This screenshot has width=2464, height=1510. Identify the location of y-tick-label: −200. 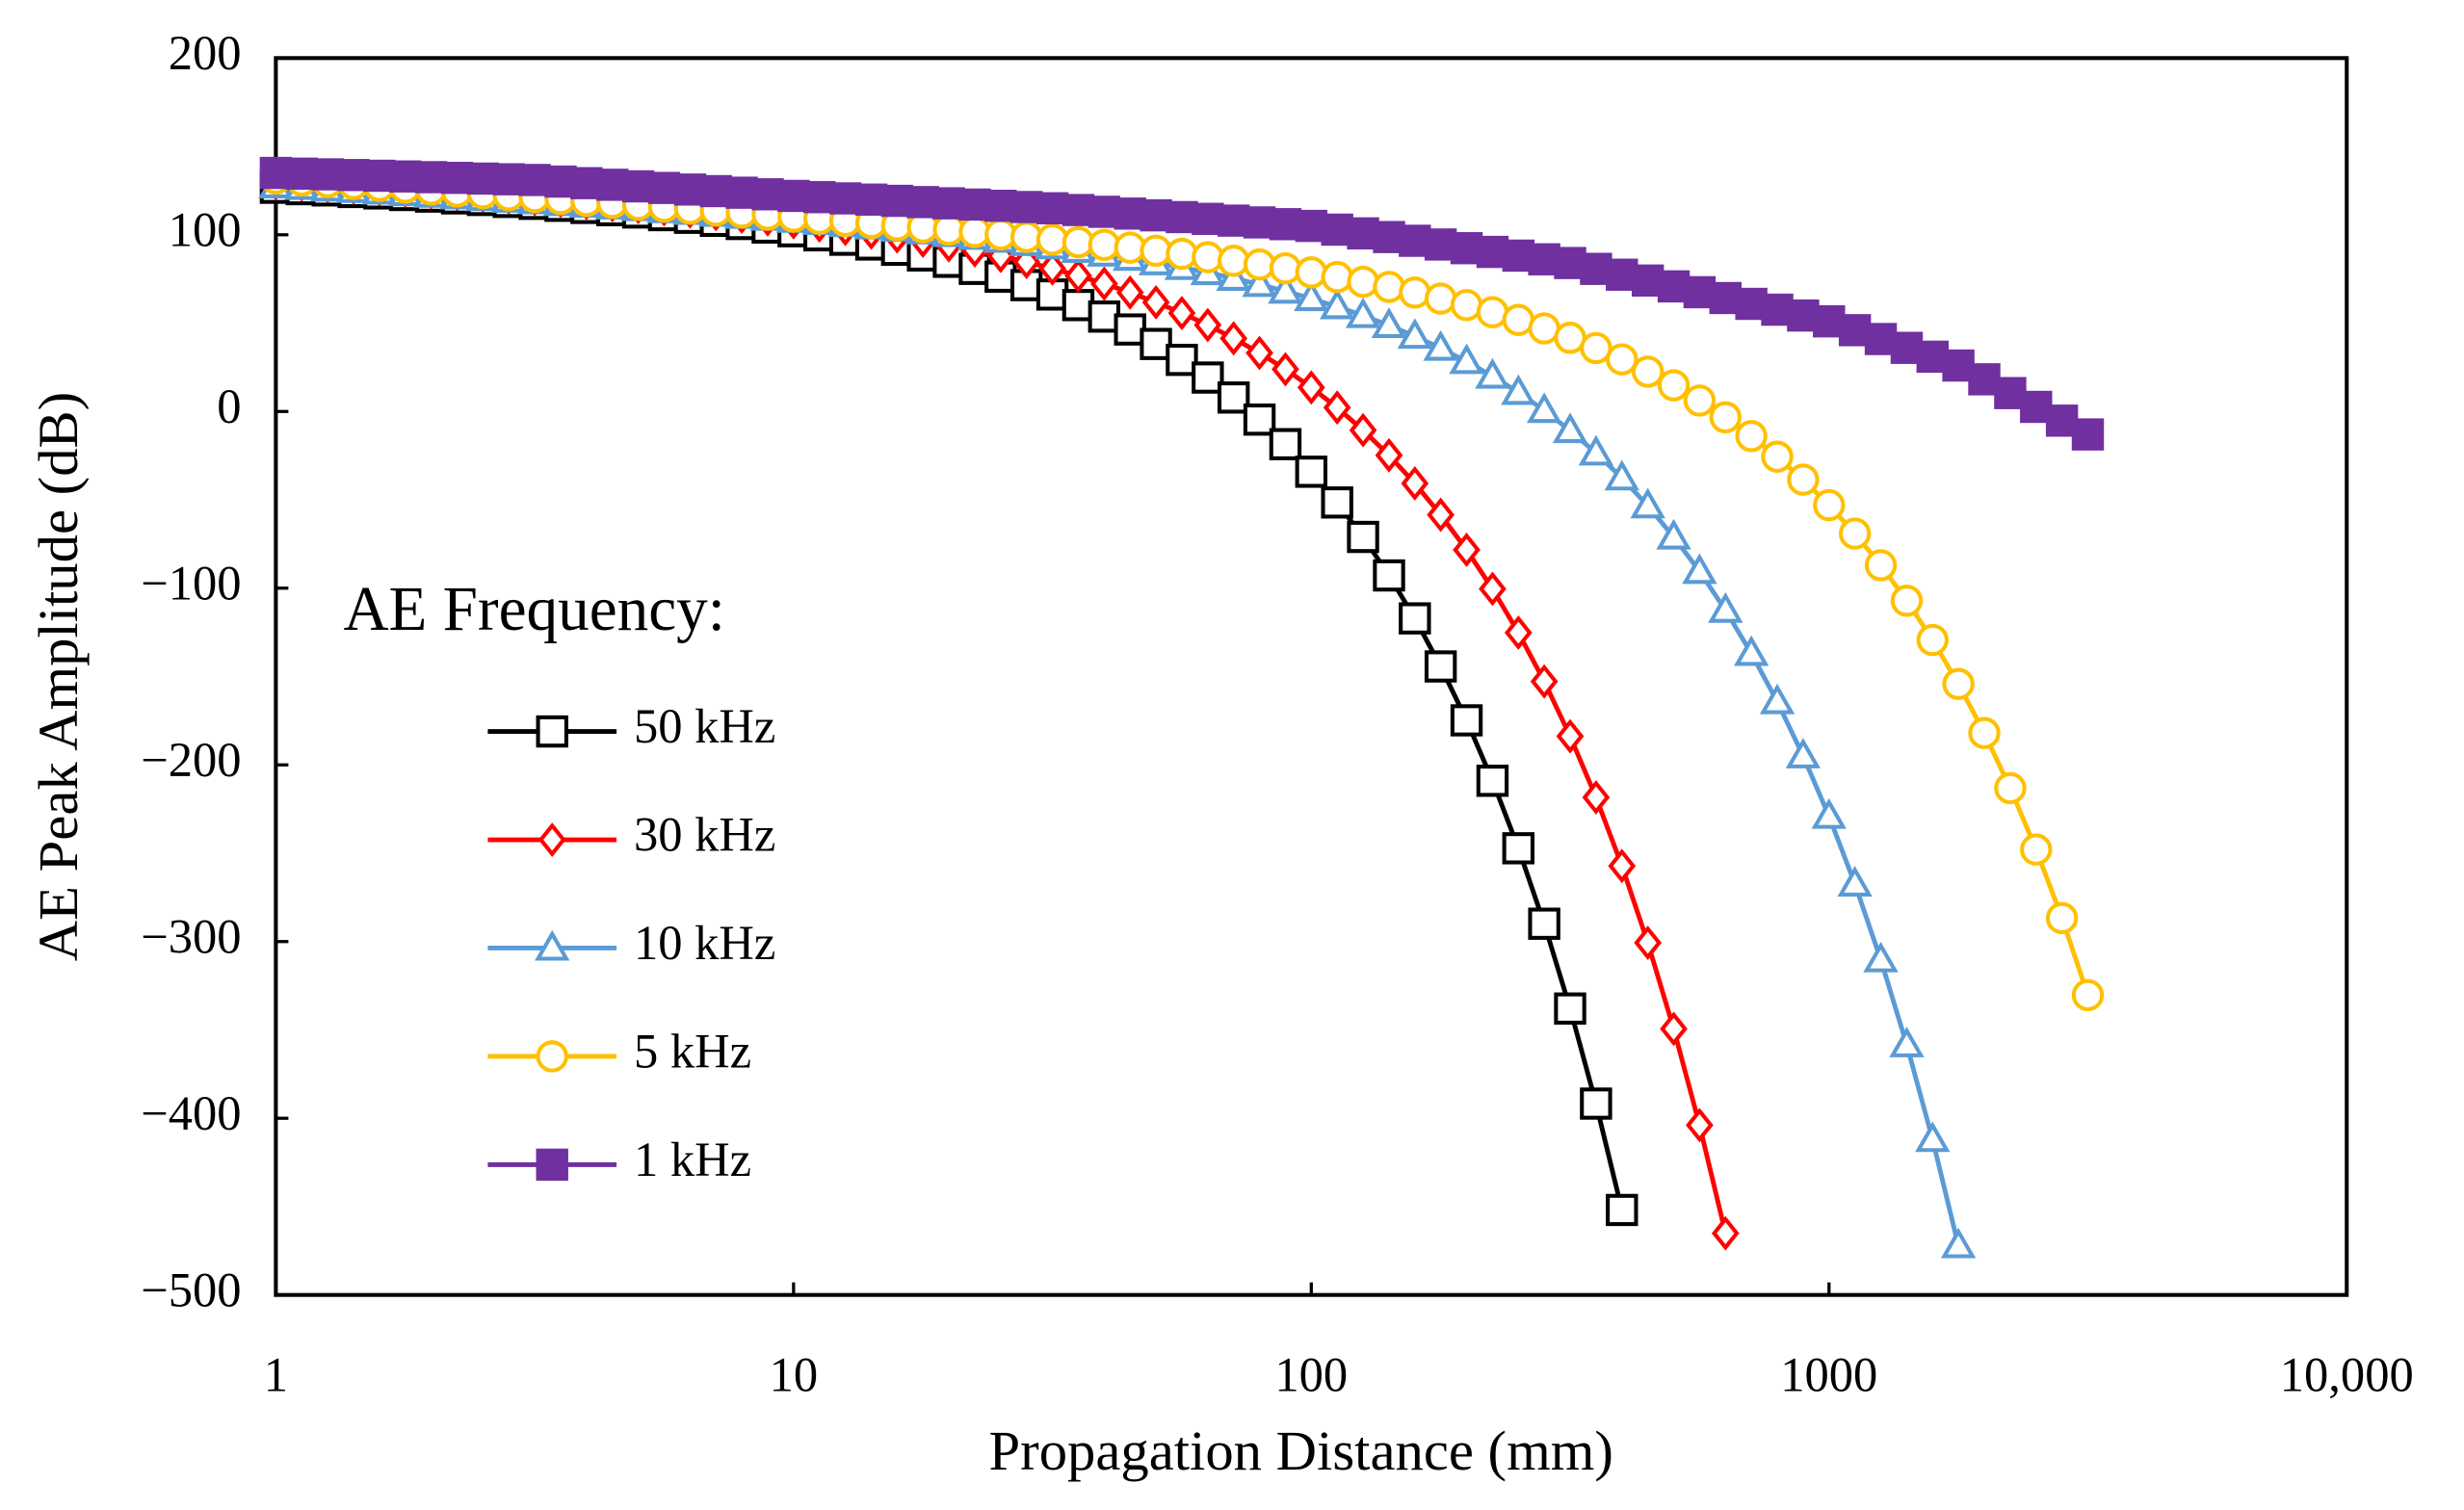
(191, 760).